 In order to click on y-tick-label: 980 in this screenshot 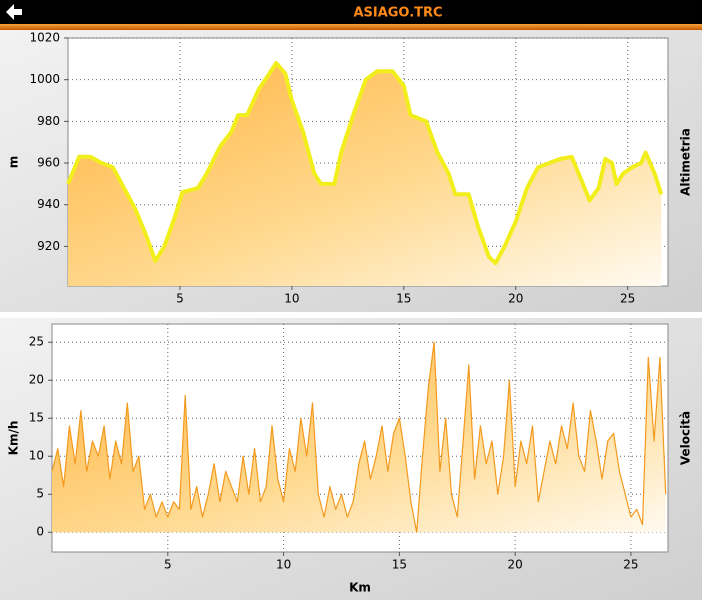, I will do `click(48, 121)`.